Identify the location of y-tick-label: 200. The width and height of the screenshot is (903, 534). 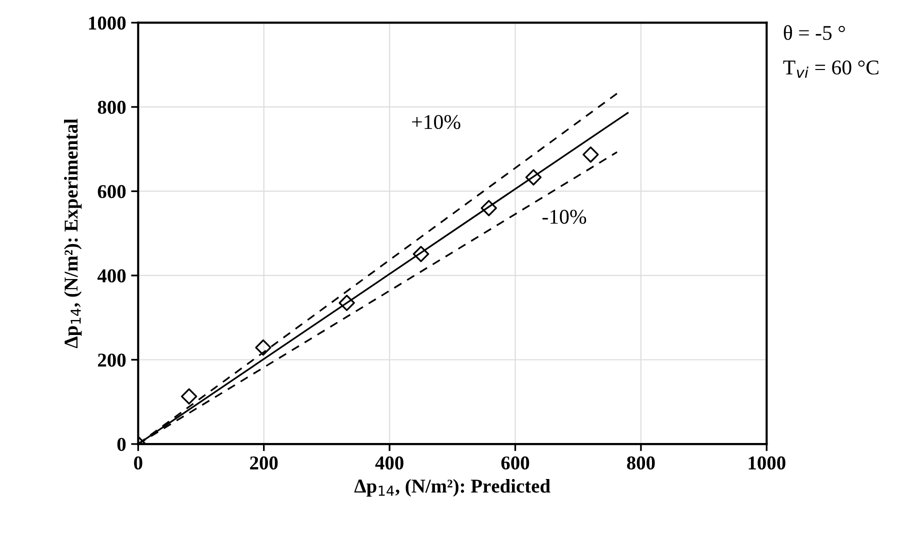
(112, 360).